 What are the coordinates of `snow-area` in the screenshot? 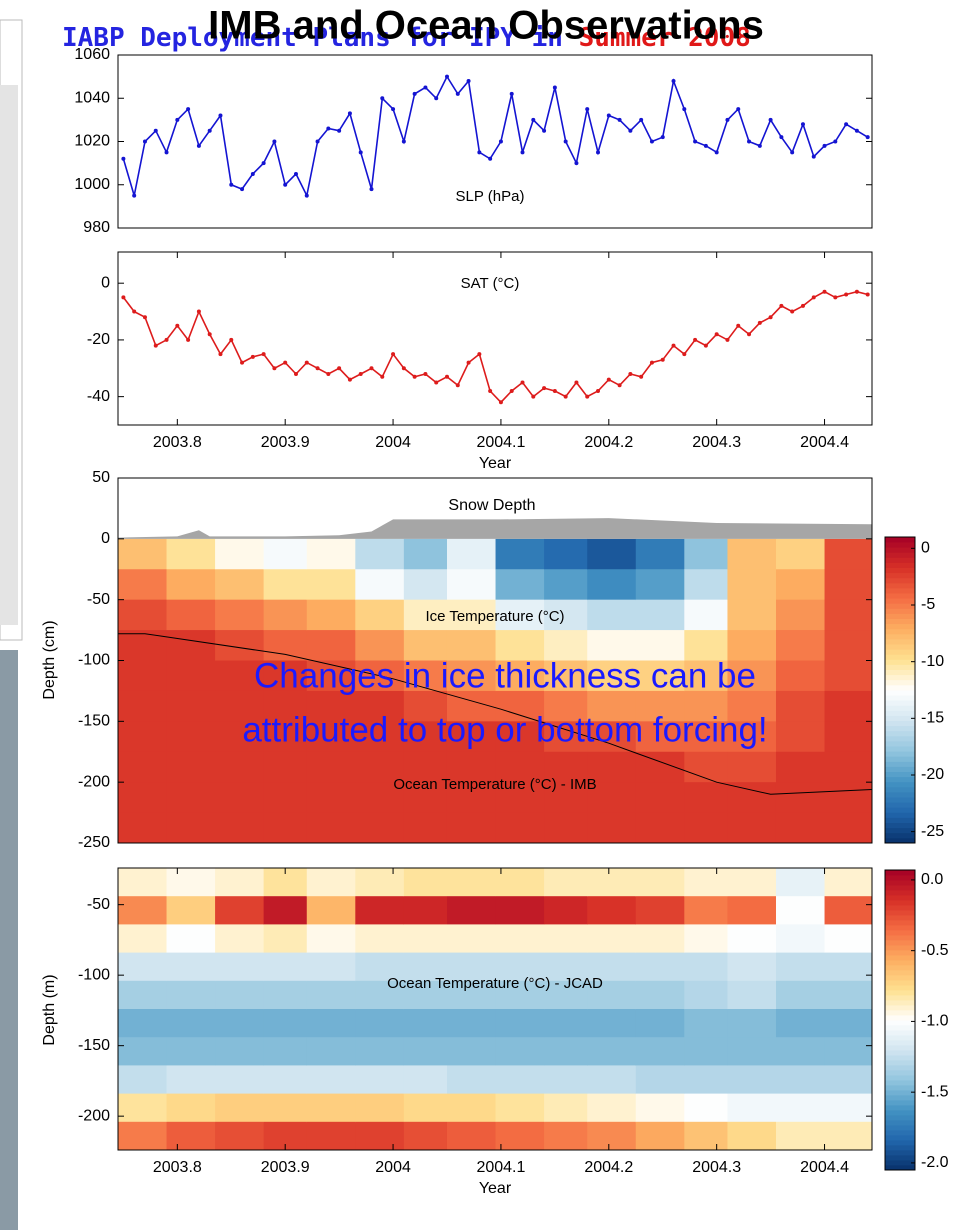 It's located at (495, 528).